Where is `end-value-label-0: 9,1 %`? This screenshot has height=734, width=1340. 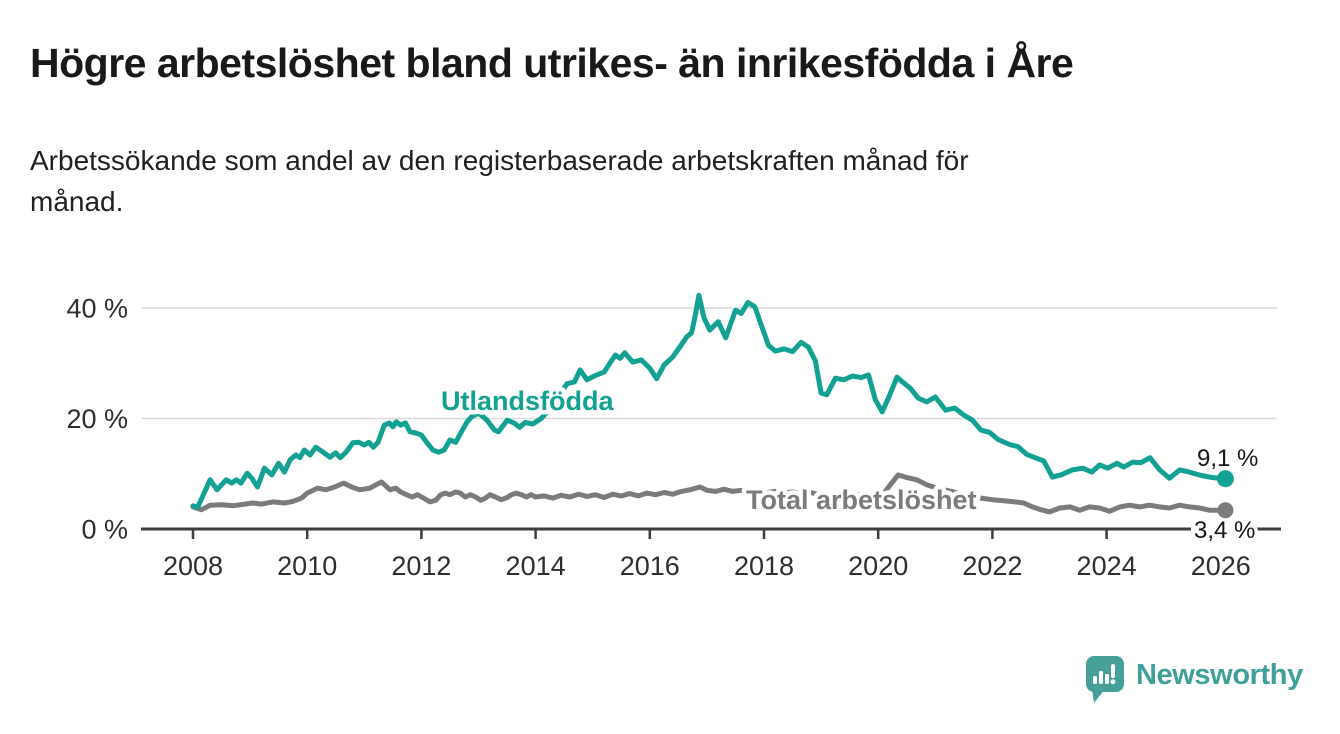 end-value-label-0: 9,1 % is located at coordinates (1227, 458).